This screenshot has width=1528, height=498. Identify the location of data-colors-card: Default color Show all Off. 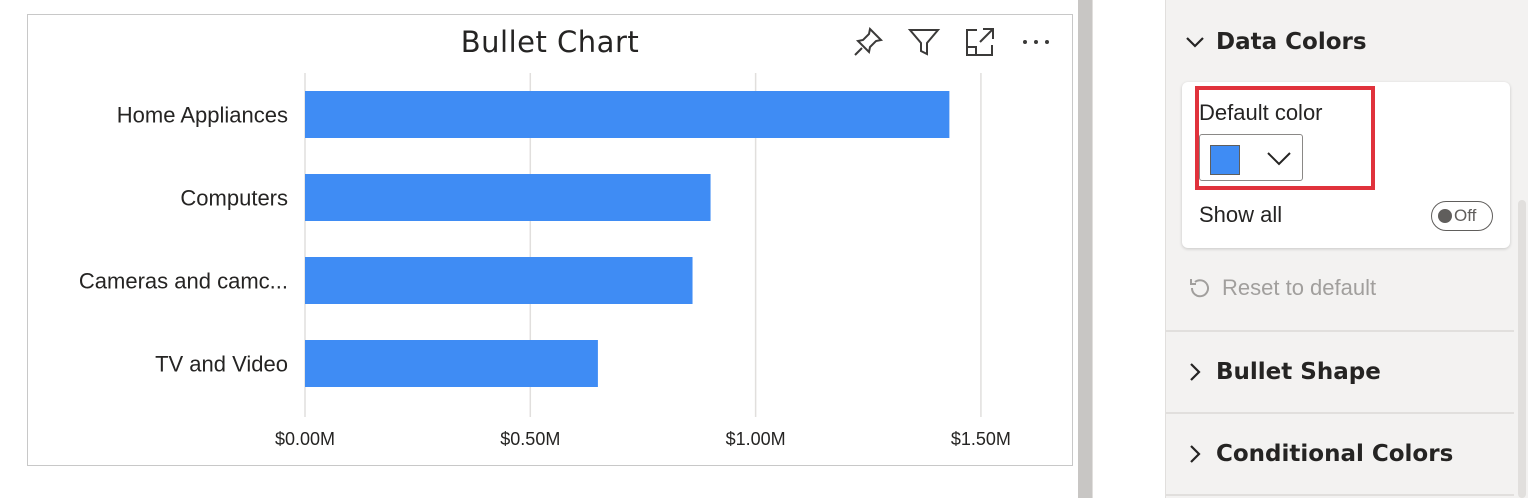
(1346, 165).